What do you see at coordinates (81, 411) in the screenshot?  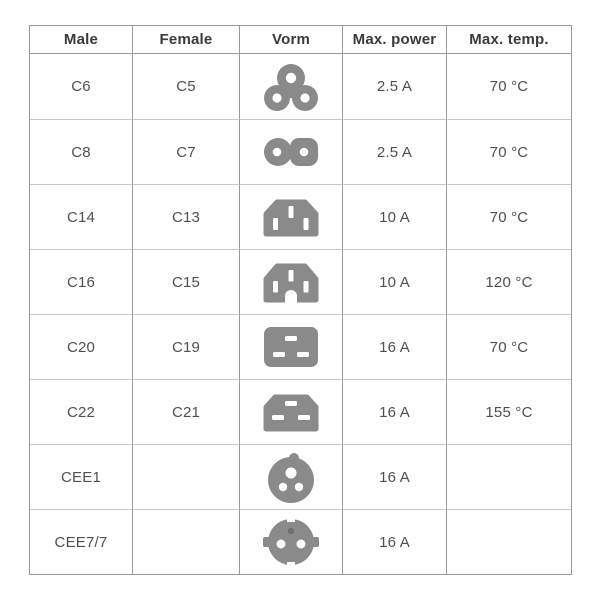 I see `cell-male: C22` at bounding box center [81, 411].